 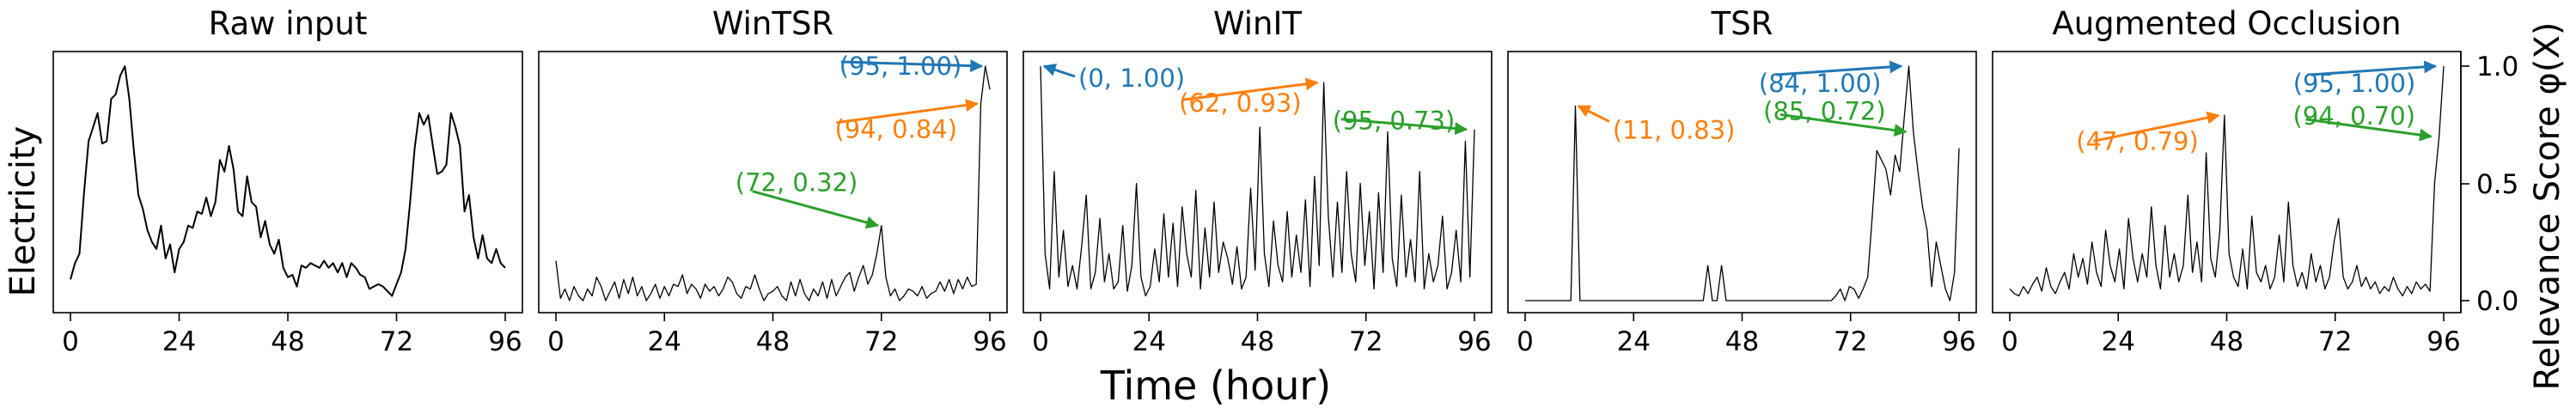 What do you see at coordinates (1742, 23) in the screenshot?
I see `panel-title: TSR` at bounding box center [1742, 23].